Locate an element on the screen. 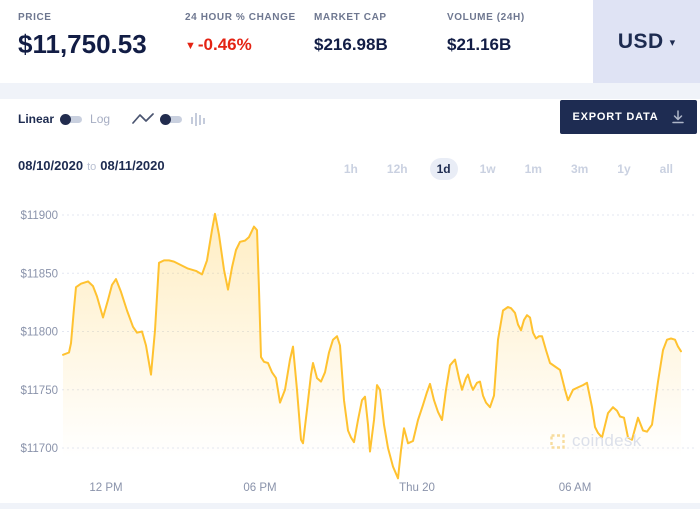  market-cap-stat: MARKET CAP $216.98B is located at coordinates (351, 33).